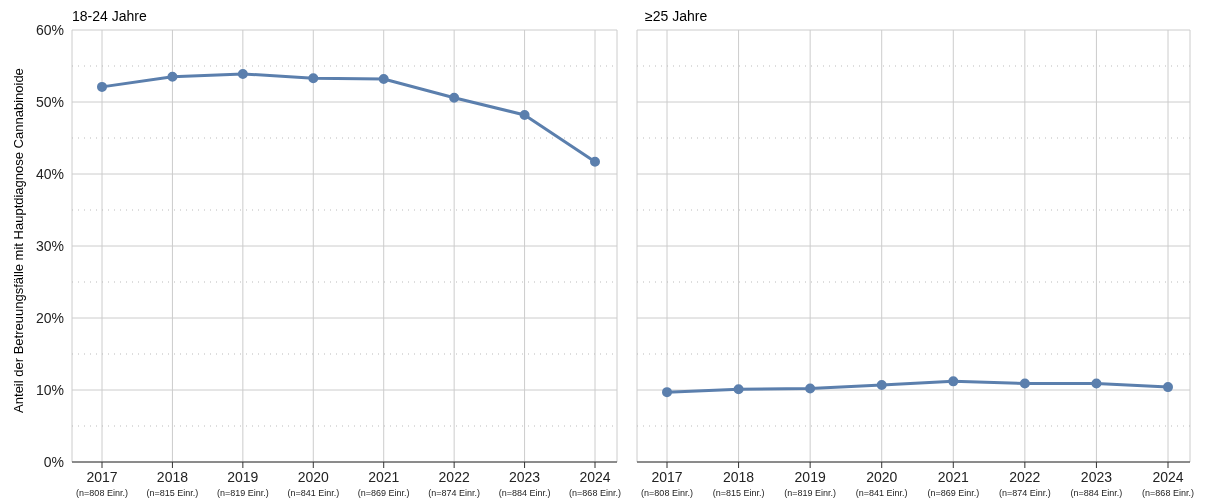  What do you see at coordinates (109, 16) in the screenshot?
I see `chart-title: 18-24 Jahre` at bounding box center [109, 16].